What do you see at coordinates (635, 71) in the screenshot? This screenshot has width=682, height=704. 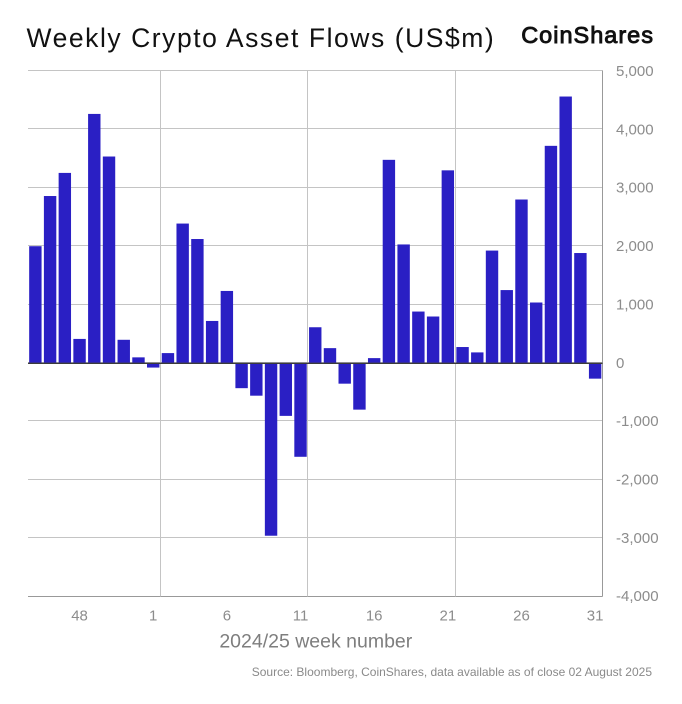 I see `svg-text: 5,000` at bounding box center [635, 71].